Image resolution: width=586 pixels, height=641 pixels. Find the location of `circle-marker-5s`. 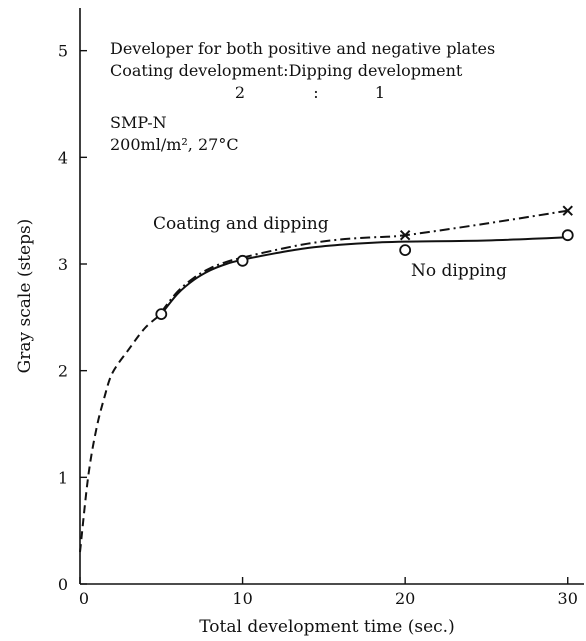

circle-marker-5s is located at coordinates (161, 314).